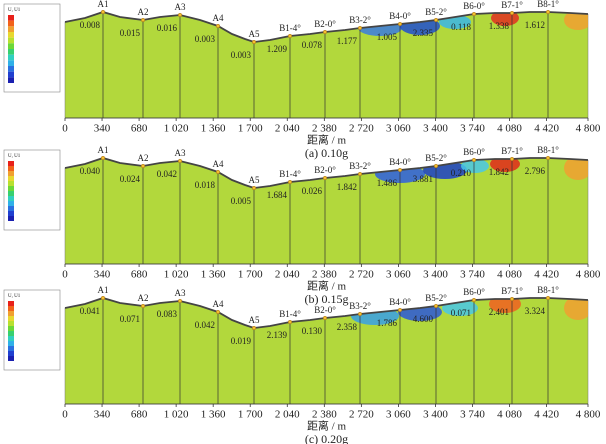 The height and width of the screenshot is (444, 606). What do you see at coordinates (327, 426) in the screenshot?
I see `x-axis-label: 距离 / m` at bounding box center [327, 426].